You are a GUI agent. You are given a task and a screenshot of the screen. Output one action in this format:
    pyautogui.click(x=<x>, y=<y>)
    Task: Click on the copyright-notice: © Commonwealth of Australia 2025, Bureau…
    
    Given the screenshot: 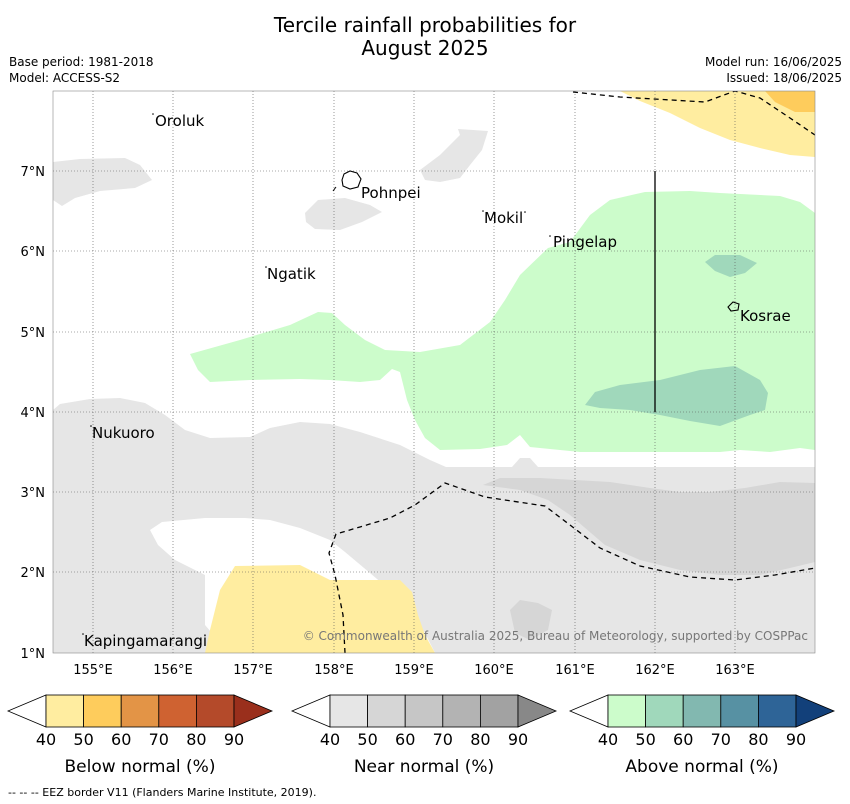 What is the action you would take?
    pyautogui.click(x=555, y=636)
    